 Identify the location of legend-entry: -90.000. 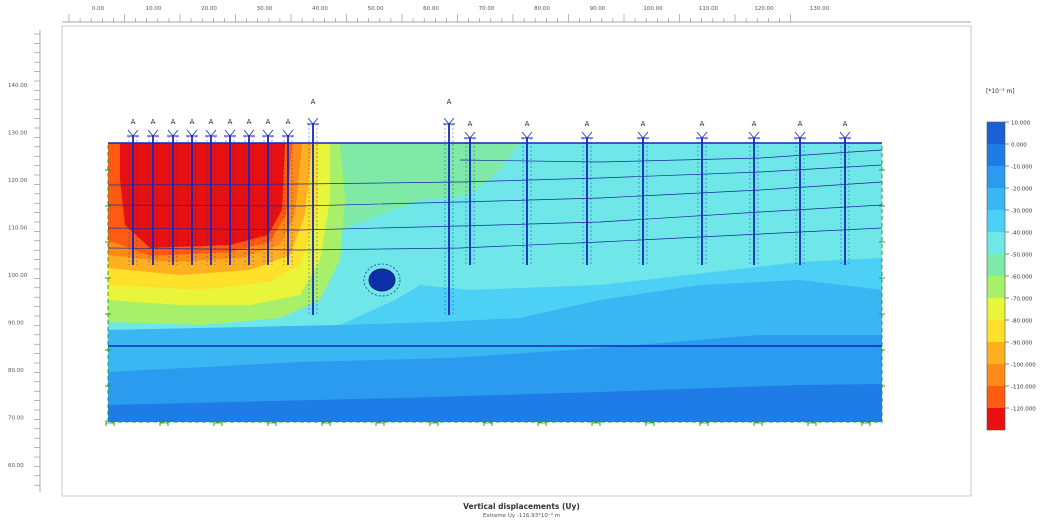
(1010, 352).